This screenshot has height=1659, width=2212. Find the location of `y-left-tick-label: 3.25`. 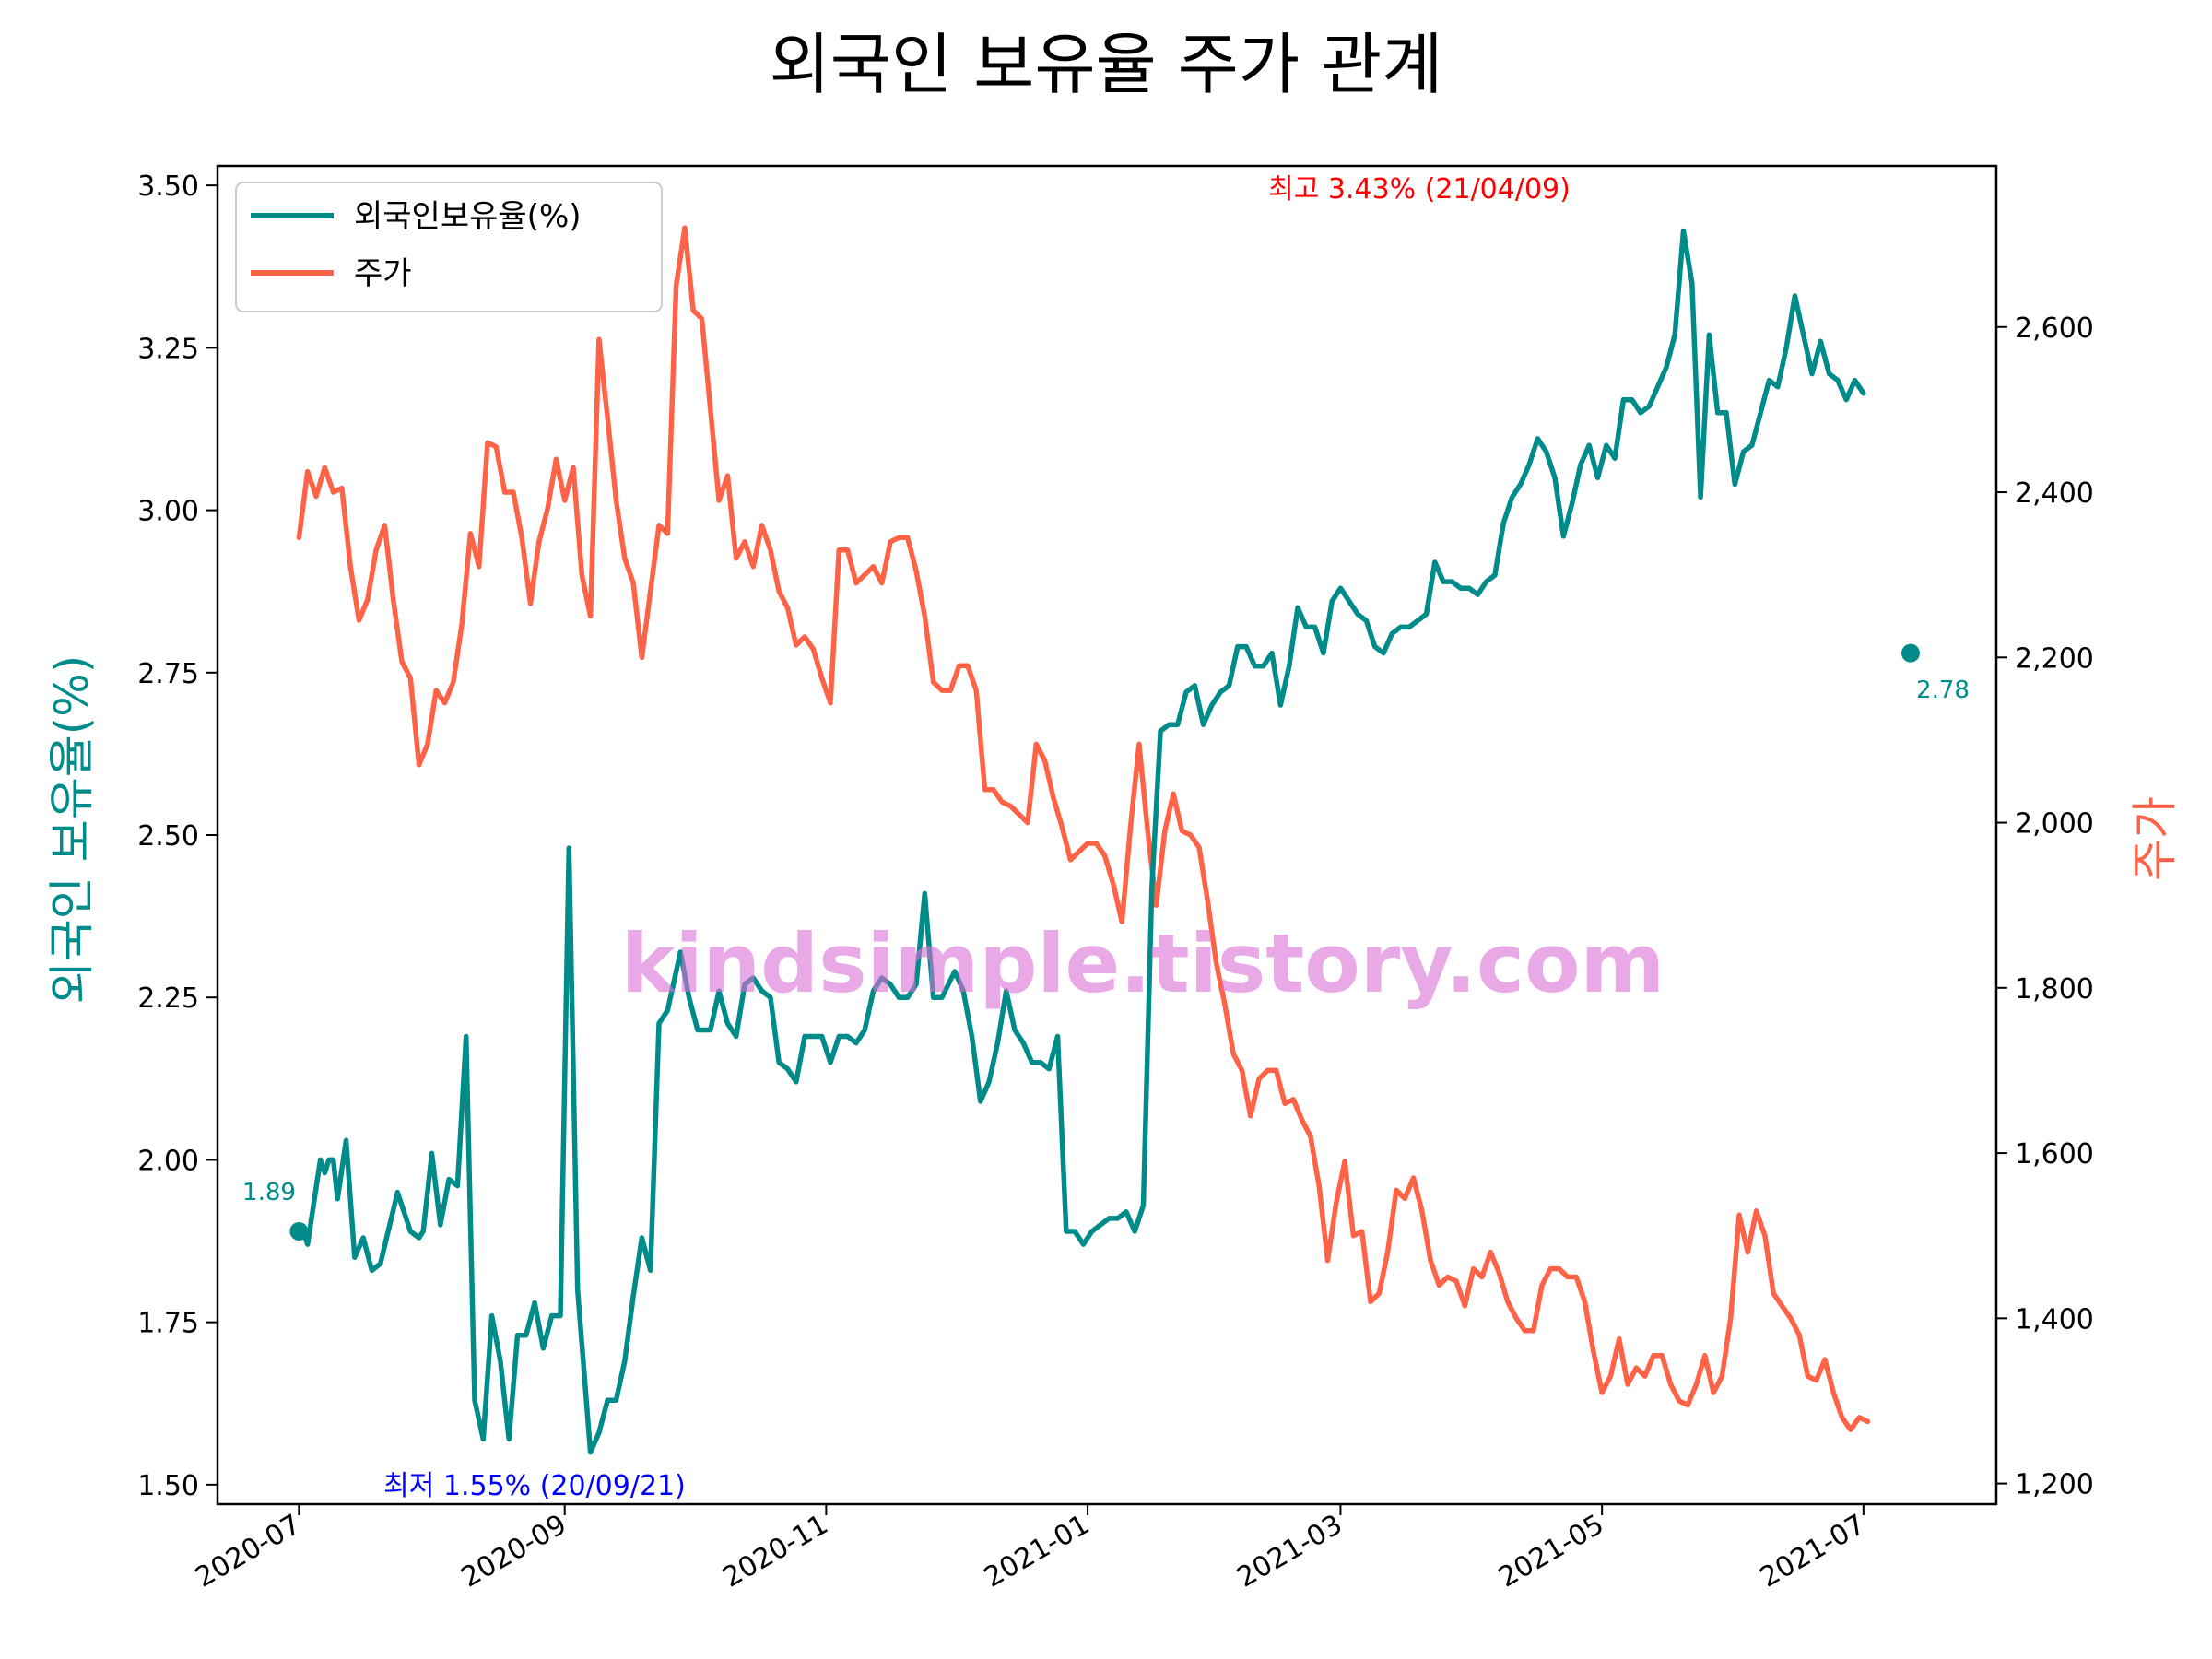

y-left-tick-label: 3.25 is located at coordinates (168, 349).